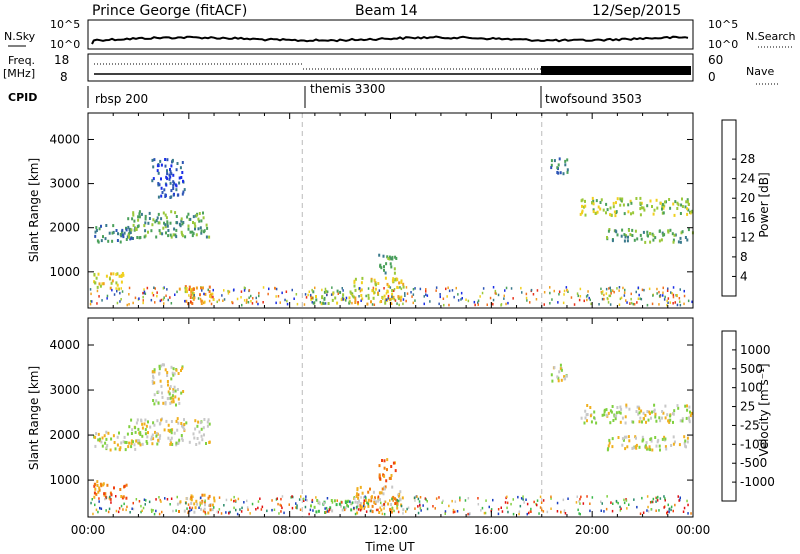 This screenshot has width=800, height=554. I want to click on date-title: 12/Sep/2015, so click(636, 11).